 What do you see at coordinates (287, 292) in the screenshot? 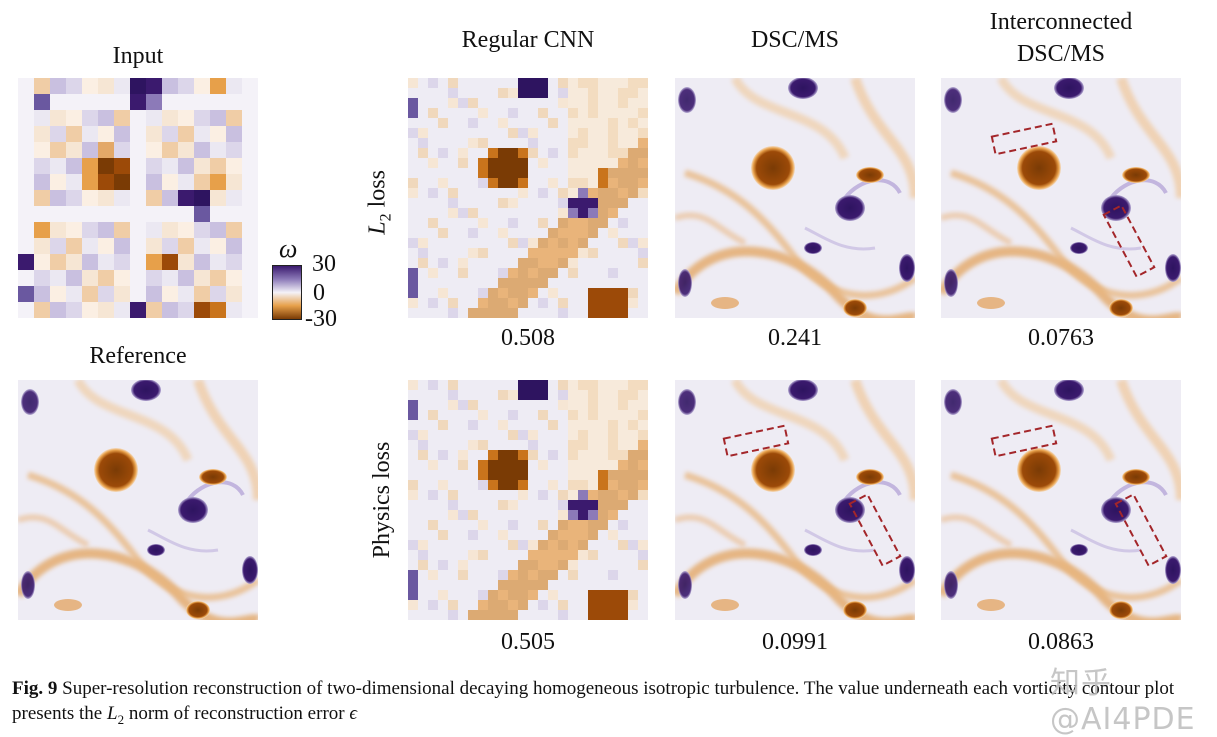
I see `colorbar` at bounding box center [287, 292].